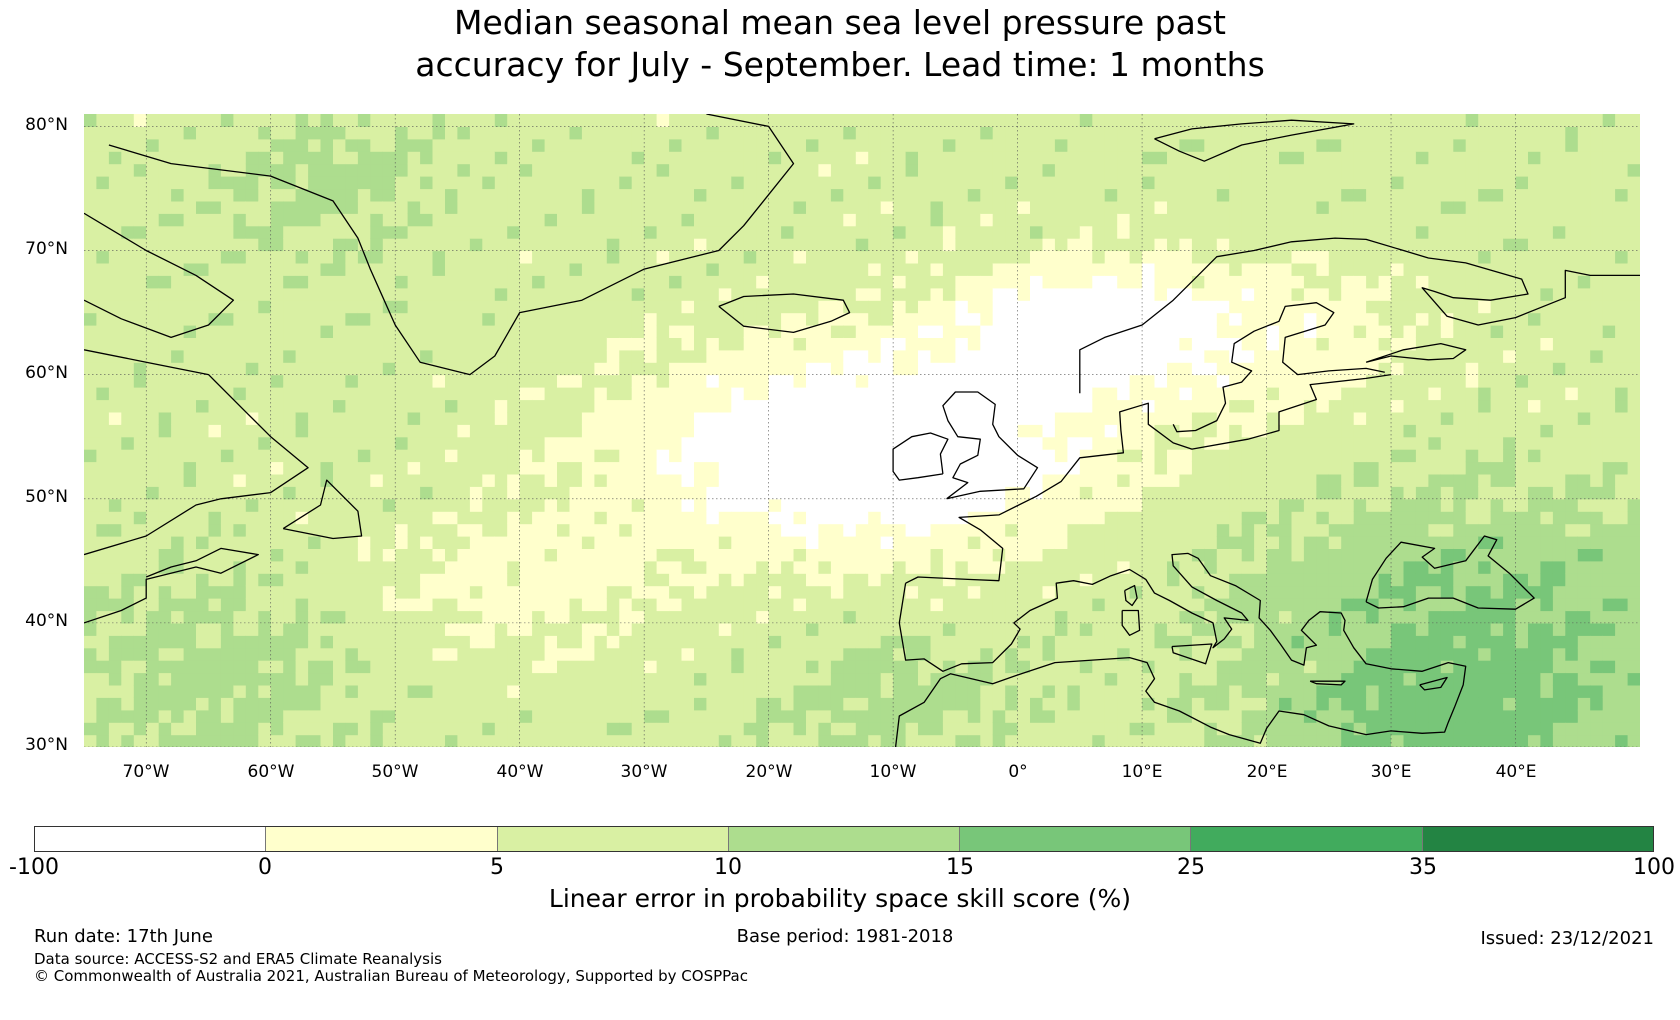 The width and height of the screenshot is (1680, 1020). I want to click on lon-tick-30w: 30°W, so click(644, 772).